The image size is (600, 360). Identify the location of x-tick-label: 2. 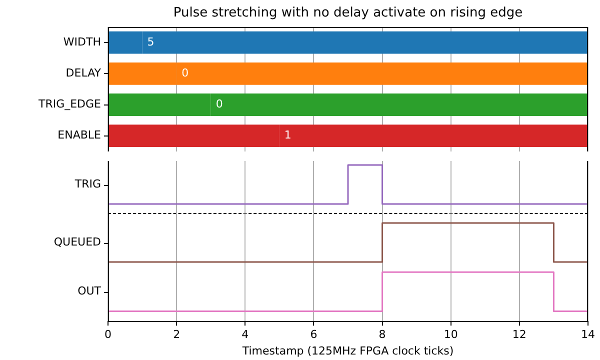
(176, 335).